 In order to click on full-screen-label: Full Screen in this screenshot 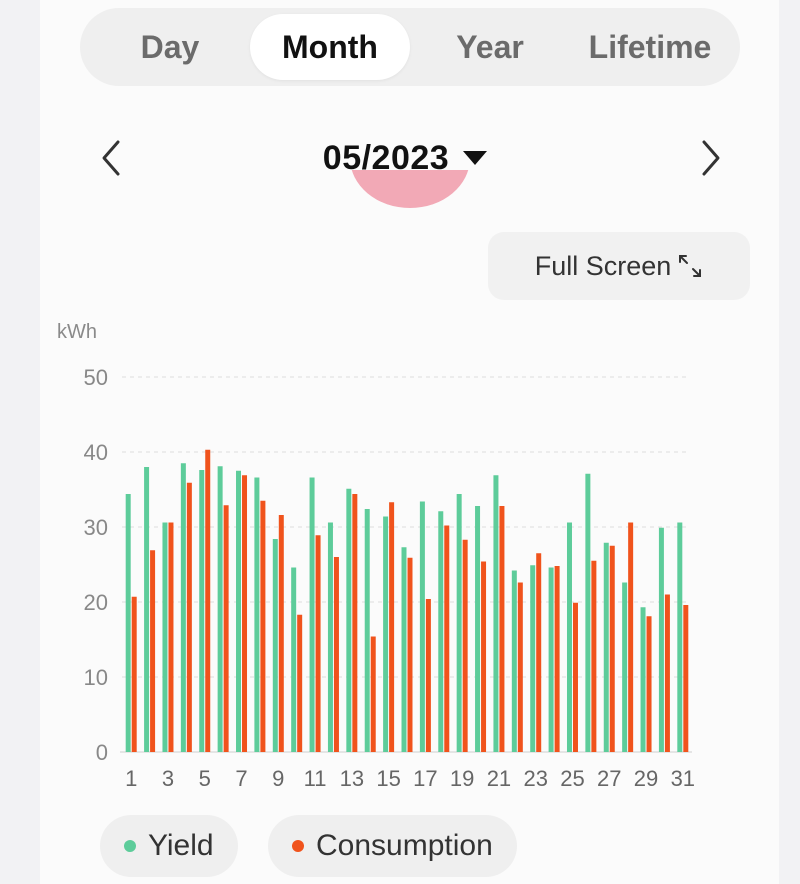, I will do `click(603, 265)`.